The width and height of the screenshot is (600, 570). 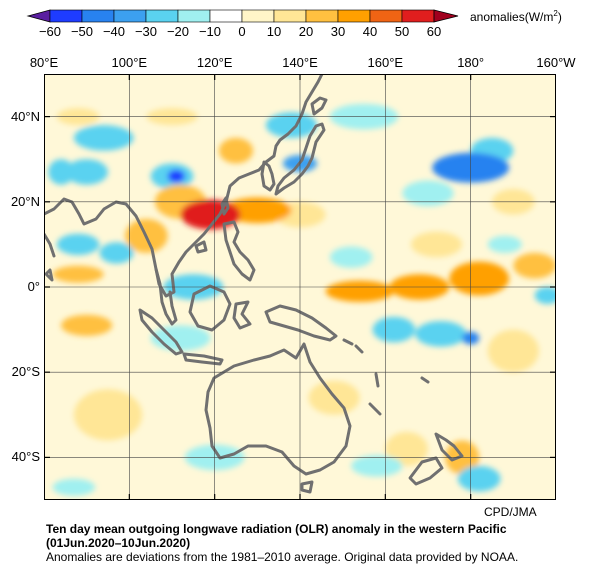 What do you see at coordinates (114, 31) in the screenshot?
I see `colorbar-tick-label: −40` at bounding box center [114, 31].